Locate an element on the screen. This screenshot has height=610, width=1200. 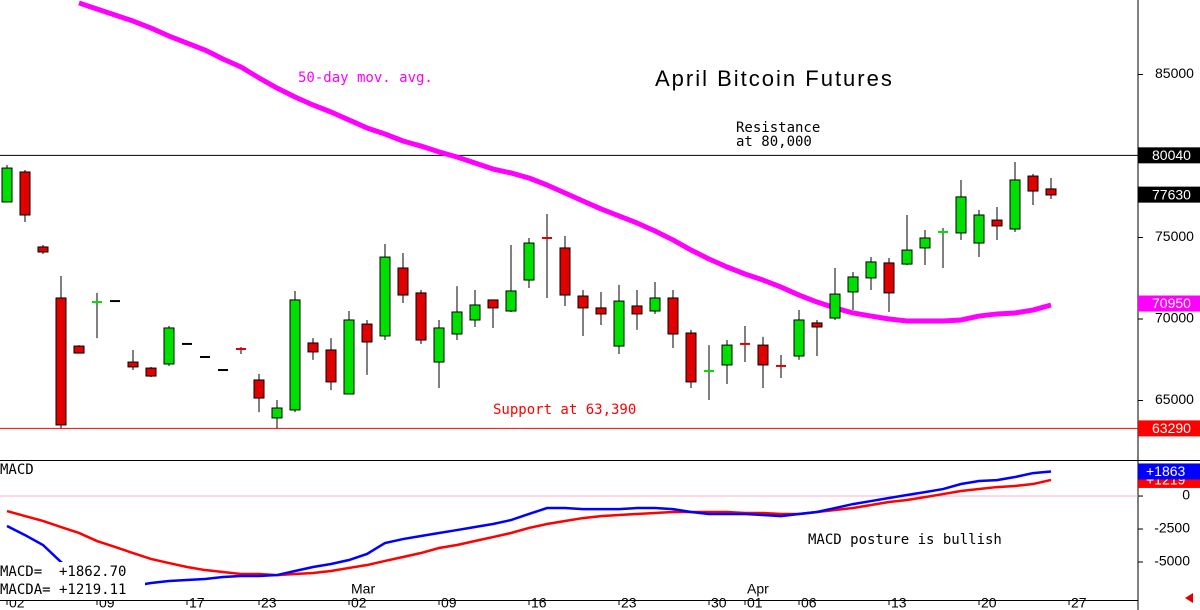
x-tick-label: 09 is located at coordinates (449, 602).